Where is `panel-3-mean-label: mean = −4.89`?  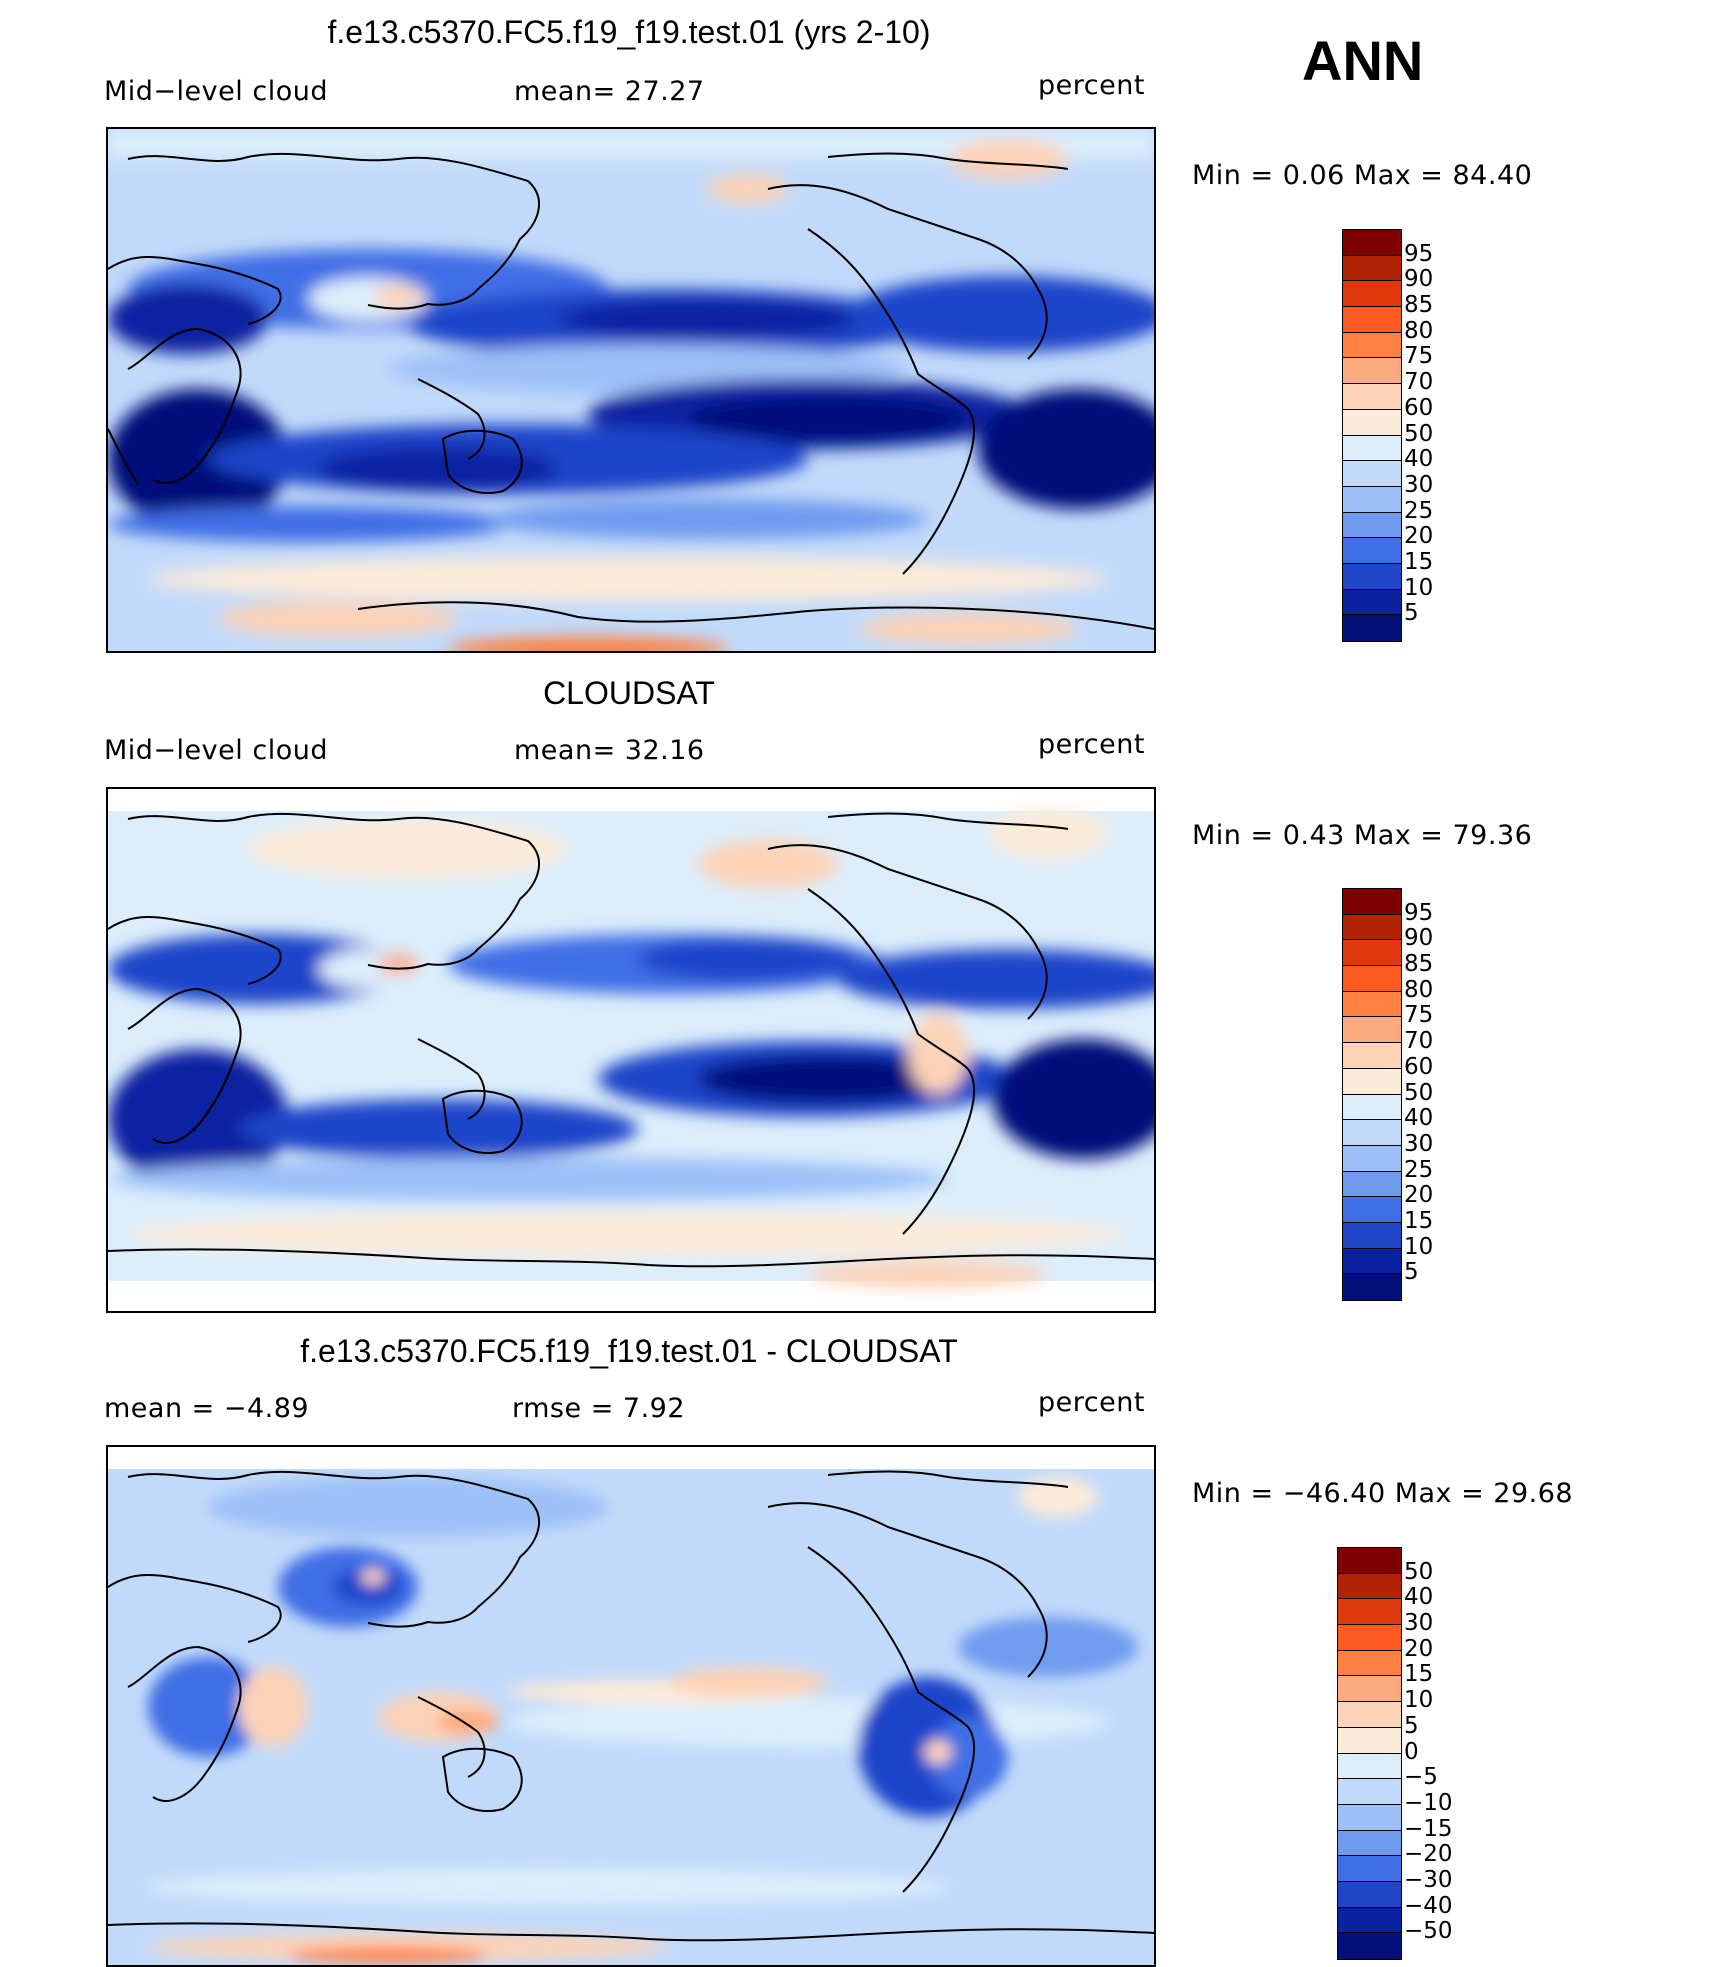
panel-3-mean-label: mean = −4.89 is located at coordinates (207, 1408).